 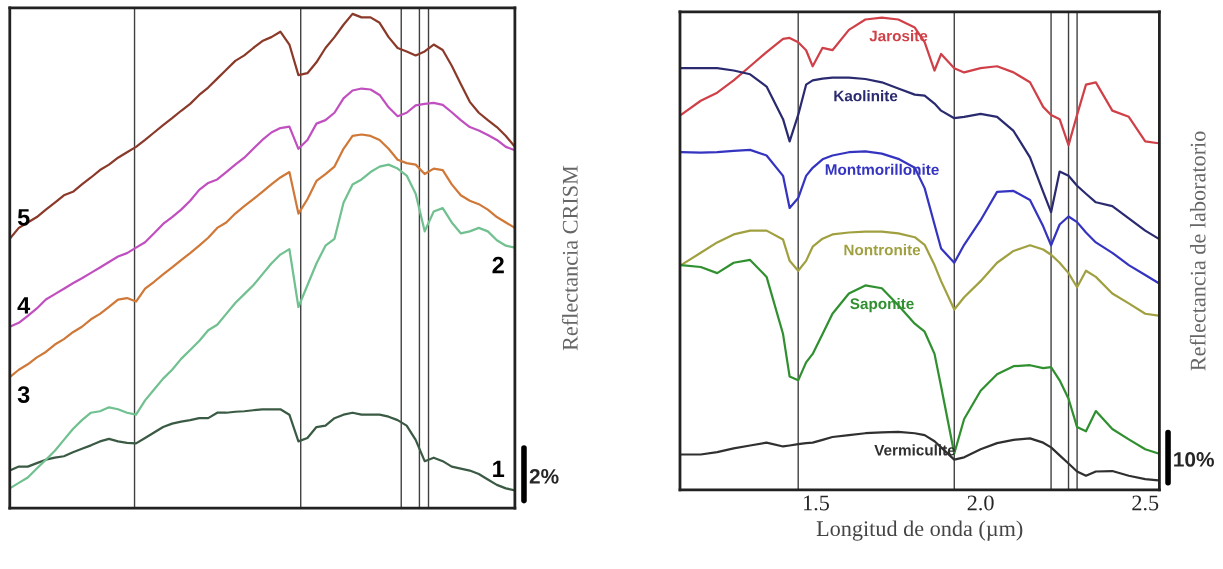 I want to click on series-label: Kaolinite, so click(x=866, y=96).